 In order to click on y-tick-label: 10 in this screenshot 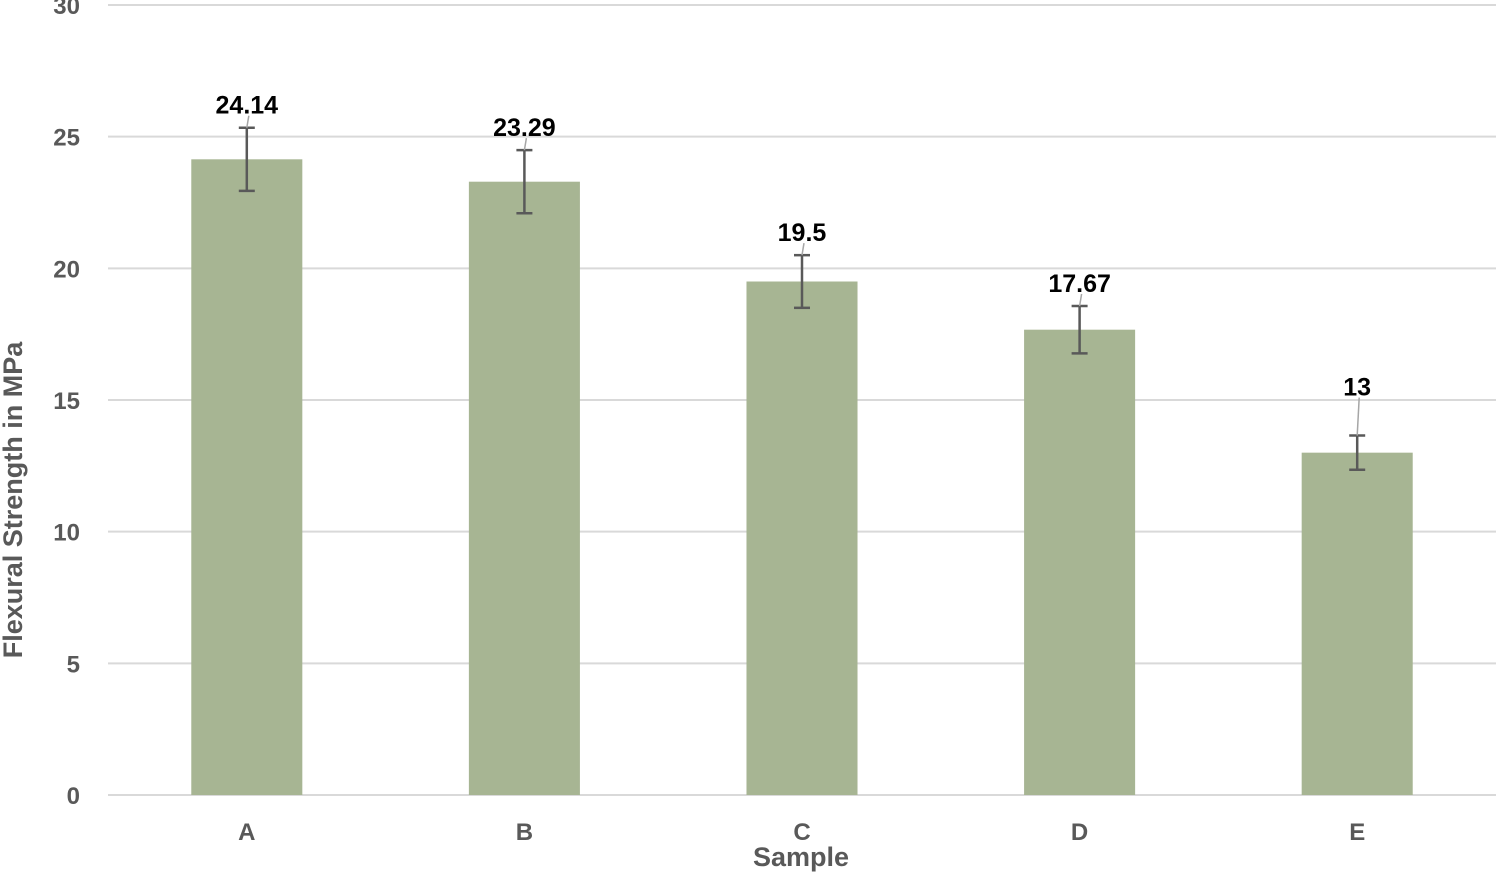, I will do `click(66, 533)`.